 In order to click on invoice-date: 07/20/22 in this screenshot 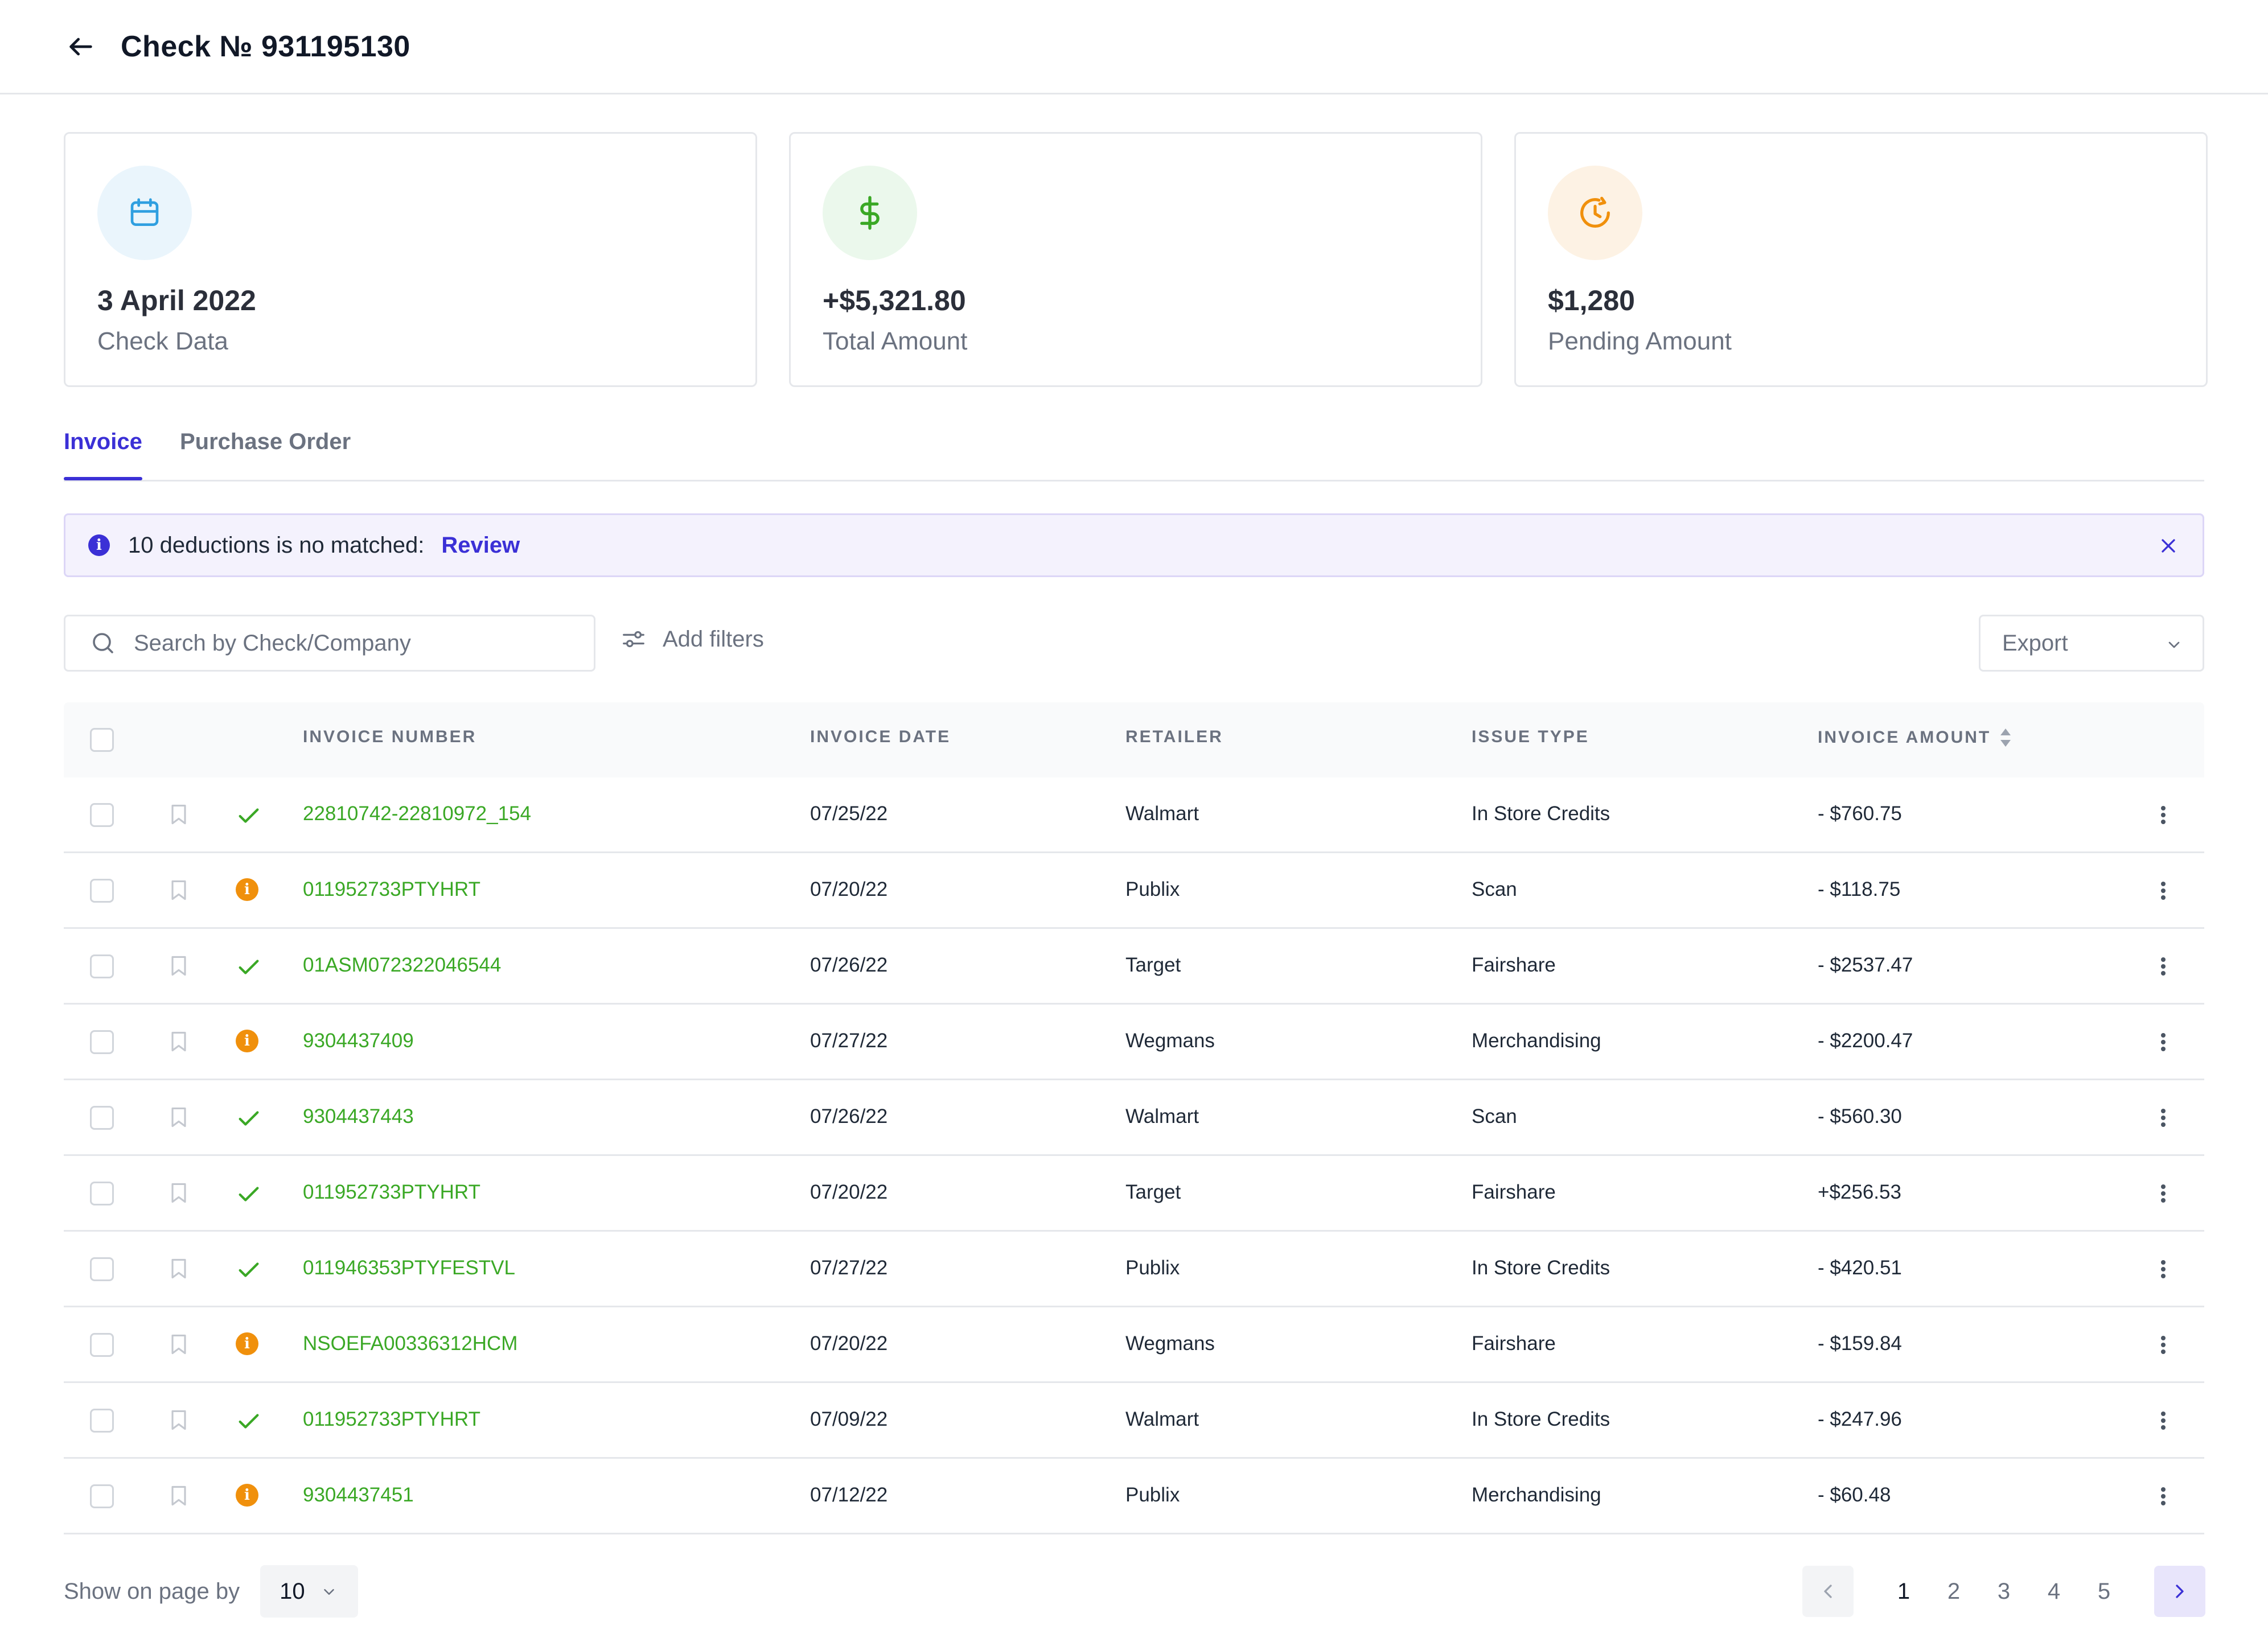, I will do `click(849, 1192)`.